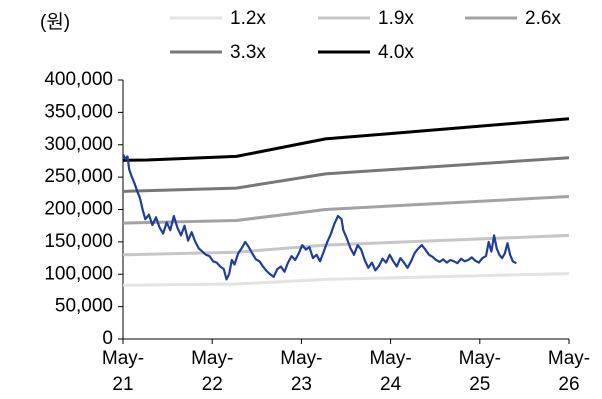 The height and width of the screenshot is (399, 602). Describe the element at coordinates (55, 22) in the screenshot. I see `y-unit-label: (원)` at that location.